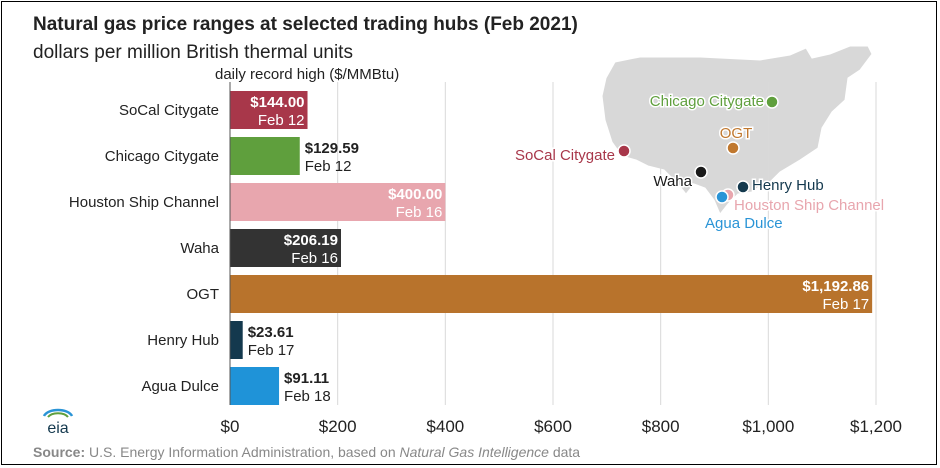  I want to click on category-label-6: Agua Dulce, so click(180, 386).